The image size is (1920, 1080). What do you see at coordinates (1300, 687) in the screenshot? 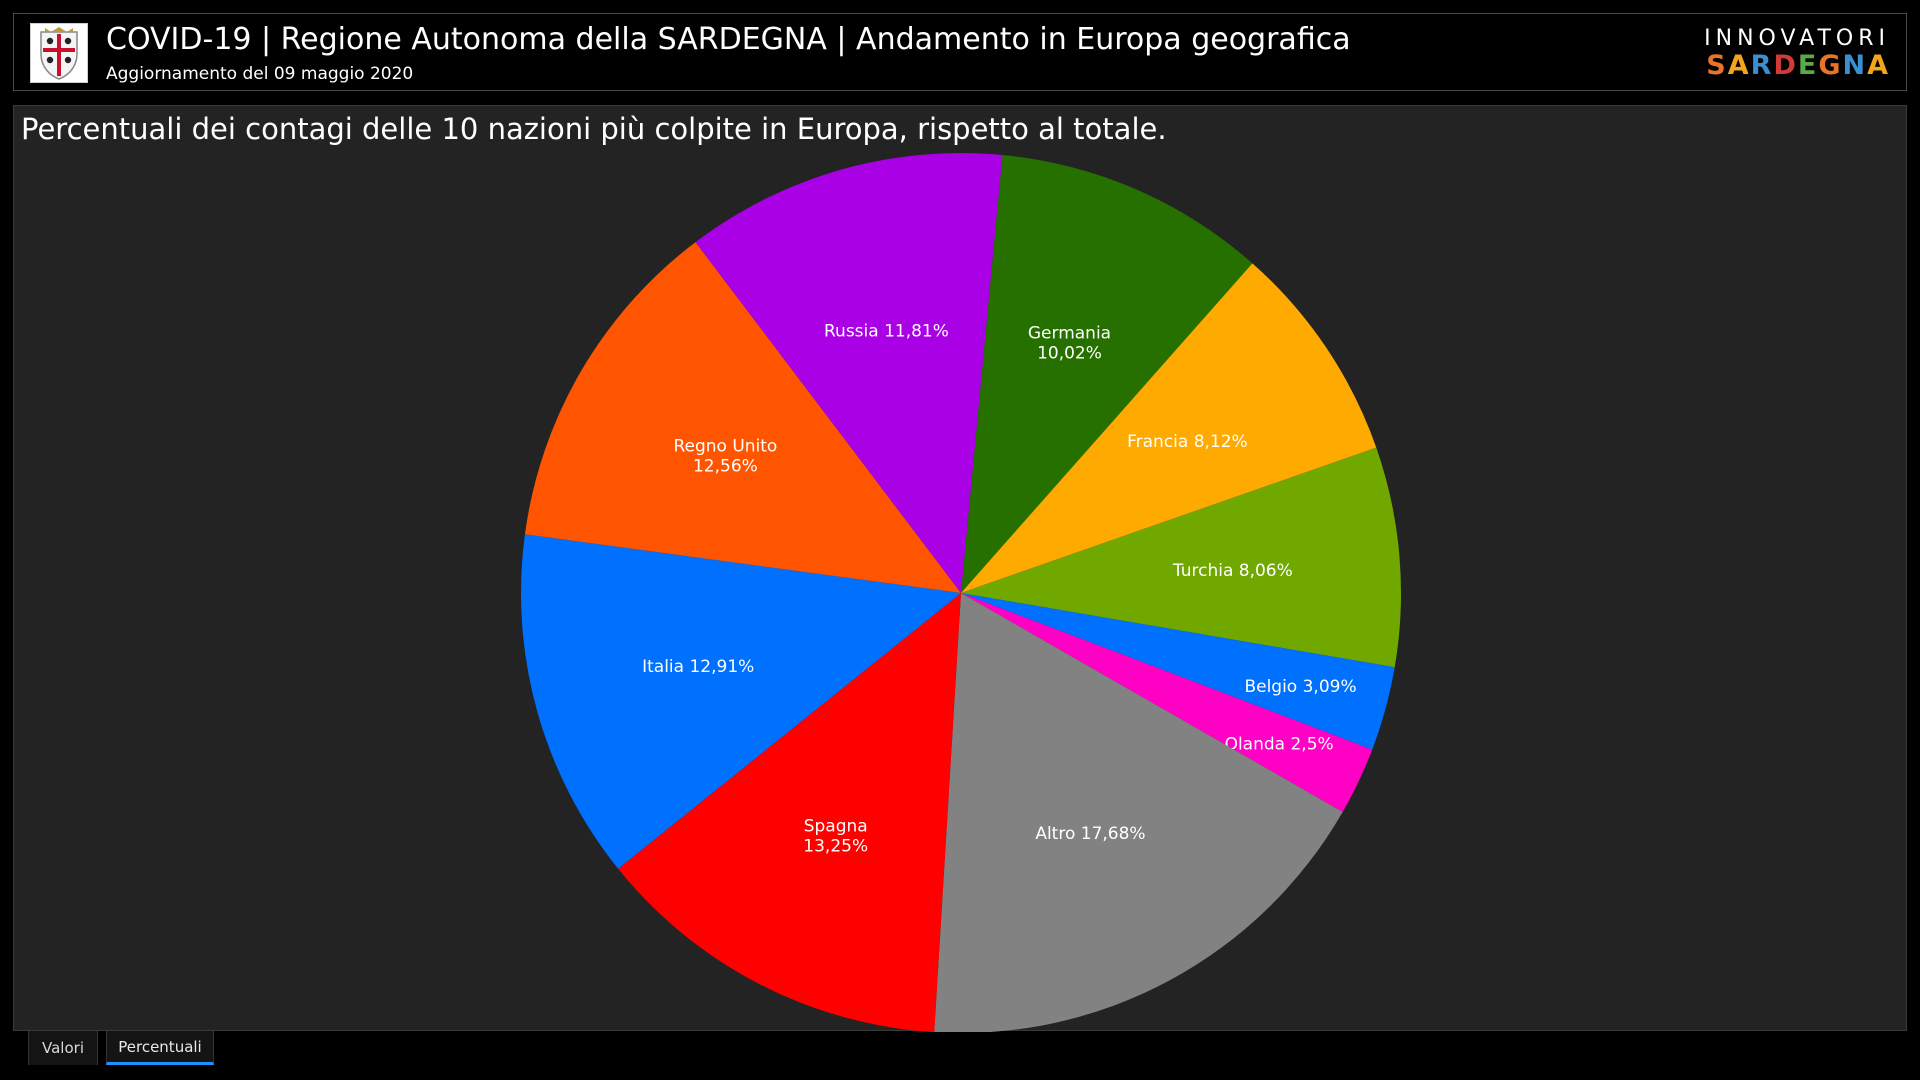
I see `slice-label: Belgio 3,09%` at bounding box center [1300, 687].